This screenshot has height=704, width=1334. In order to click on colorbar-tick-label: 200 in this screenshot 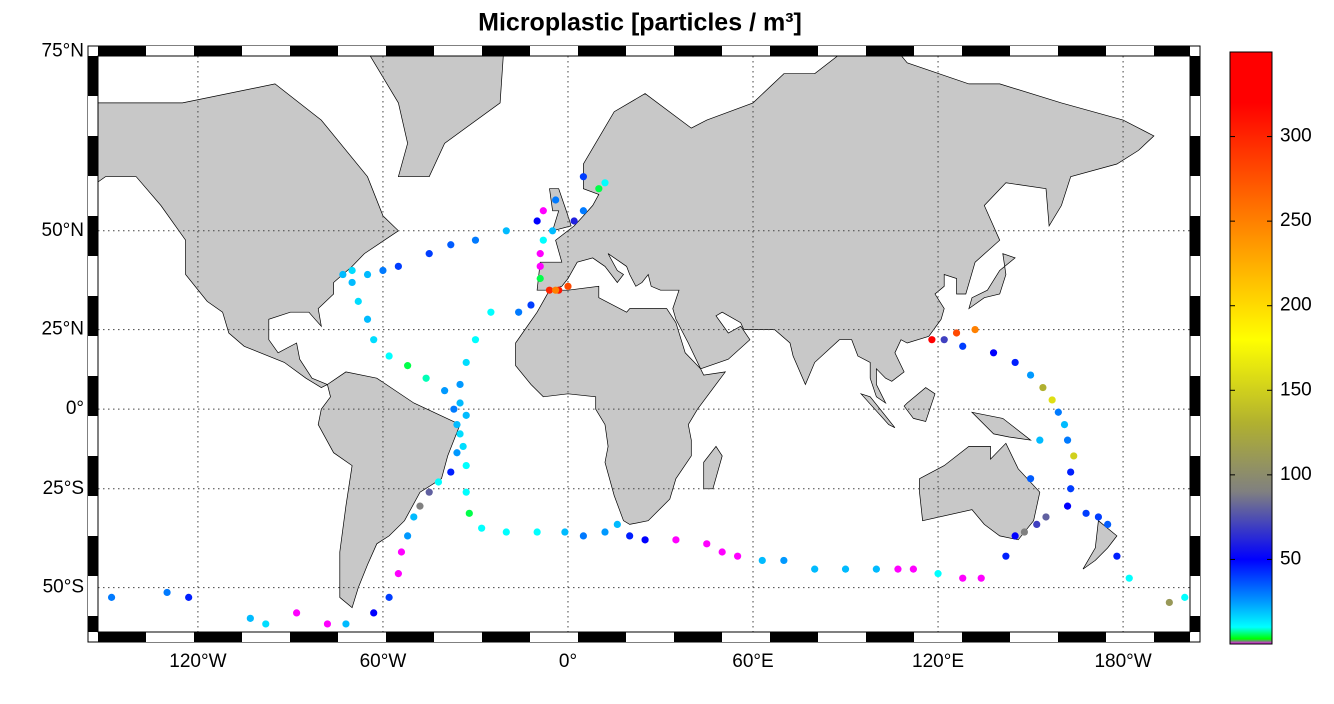, I will do `click(1296, 305)`.